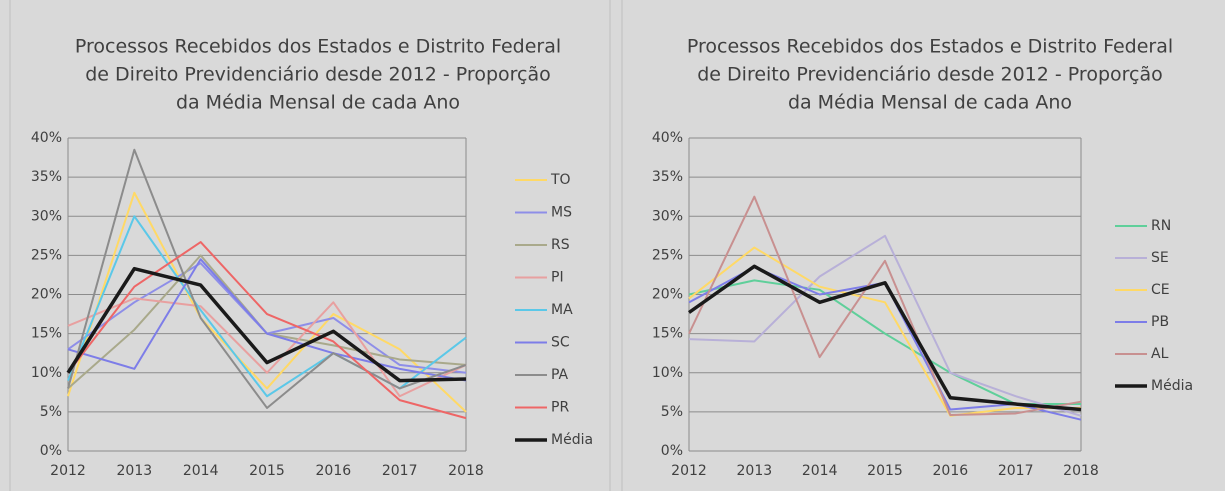 This screenshot has width=1225, height=491. Describe the element at coordinates (560, 180) in the screenshot. I see `legend-label: TO` at that location.